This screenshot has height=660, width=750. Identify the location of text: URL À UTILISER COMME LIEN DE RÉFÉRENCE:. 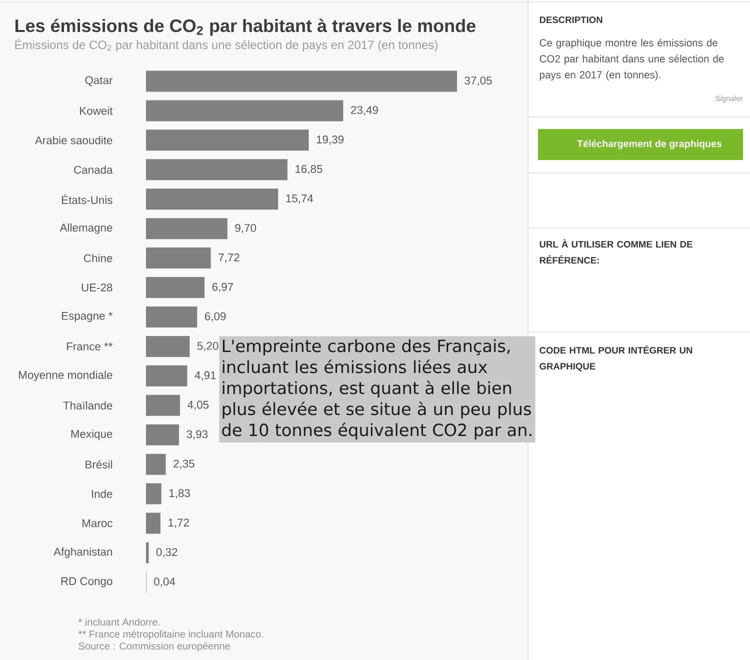
(616, 251).